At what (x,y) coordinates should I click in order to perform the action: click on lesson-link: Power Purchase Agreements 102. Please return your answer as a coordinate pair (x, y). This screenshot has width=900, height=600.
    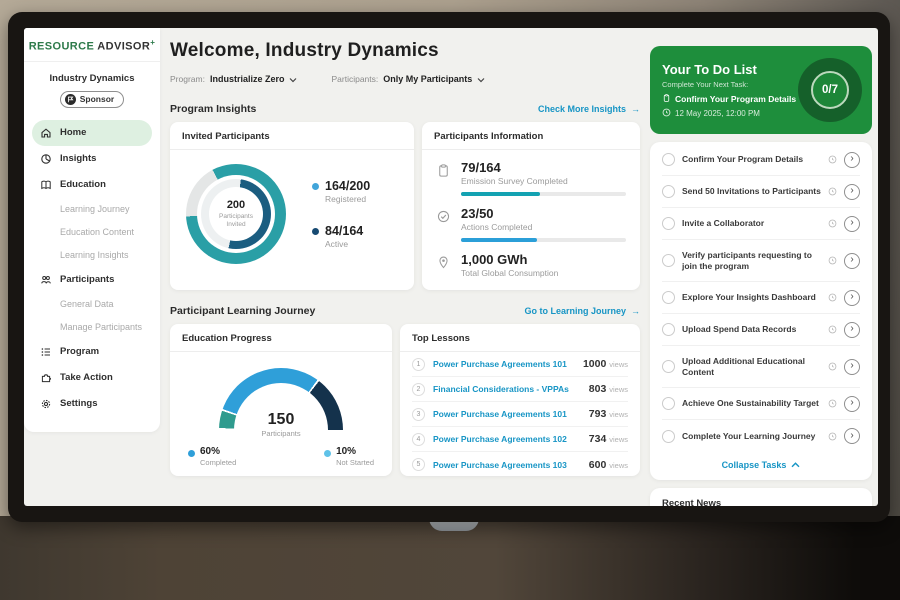
    Looking at the image, I should click on (500, 439).